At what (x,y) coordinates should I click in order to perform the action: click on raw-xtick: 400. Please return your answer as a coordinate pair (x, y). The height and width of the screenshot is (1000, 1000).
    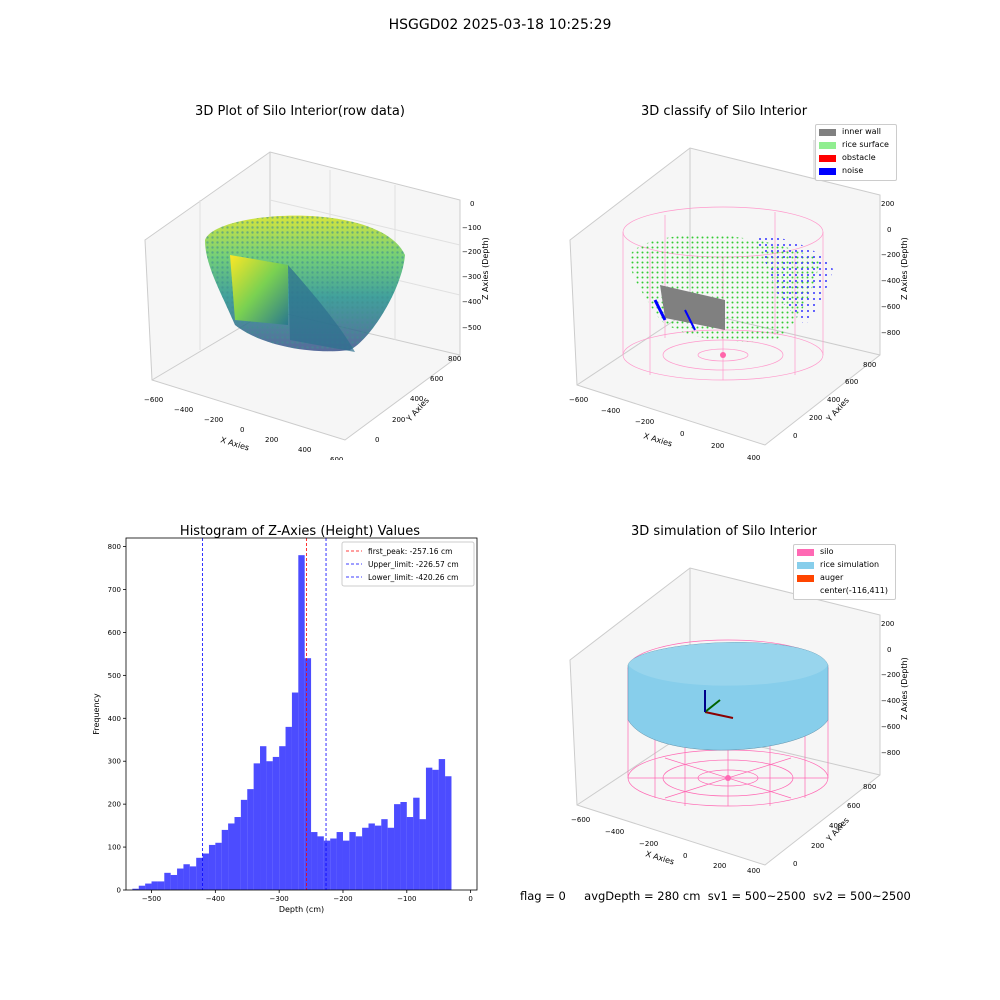
    Looking at the image, I should click on (304, 450).